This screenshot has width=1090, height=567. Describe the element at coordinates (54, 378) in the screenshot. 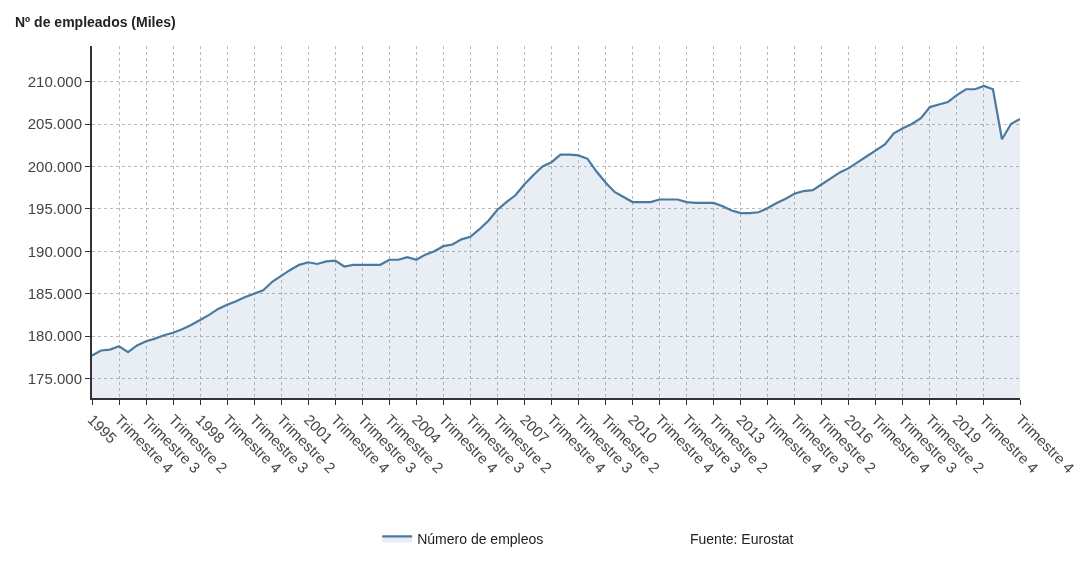

I see `y-tick-label: 175.000` at that location.